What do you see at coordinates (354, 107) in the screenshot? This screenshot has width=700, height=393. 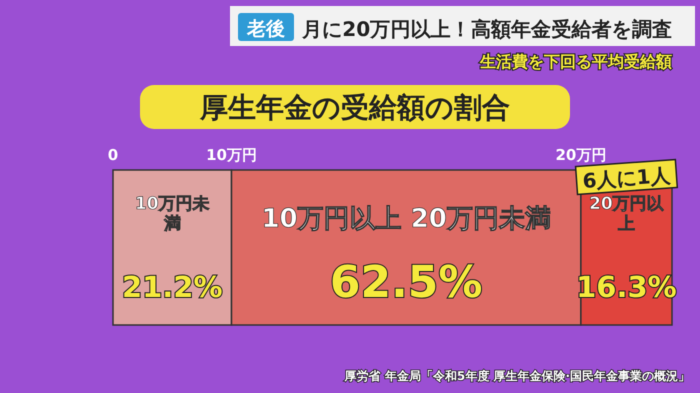 I see `chart-title: 厚生年金の受給額の割合` at bounding box center [354, 107].